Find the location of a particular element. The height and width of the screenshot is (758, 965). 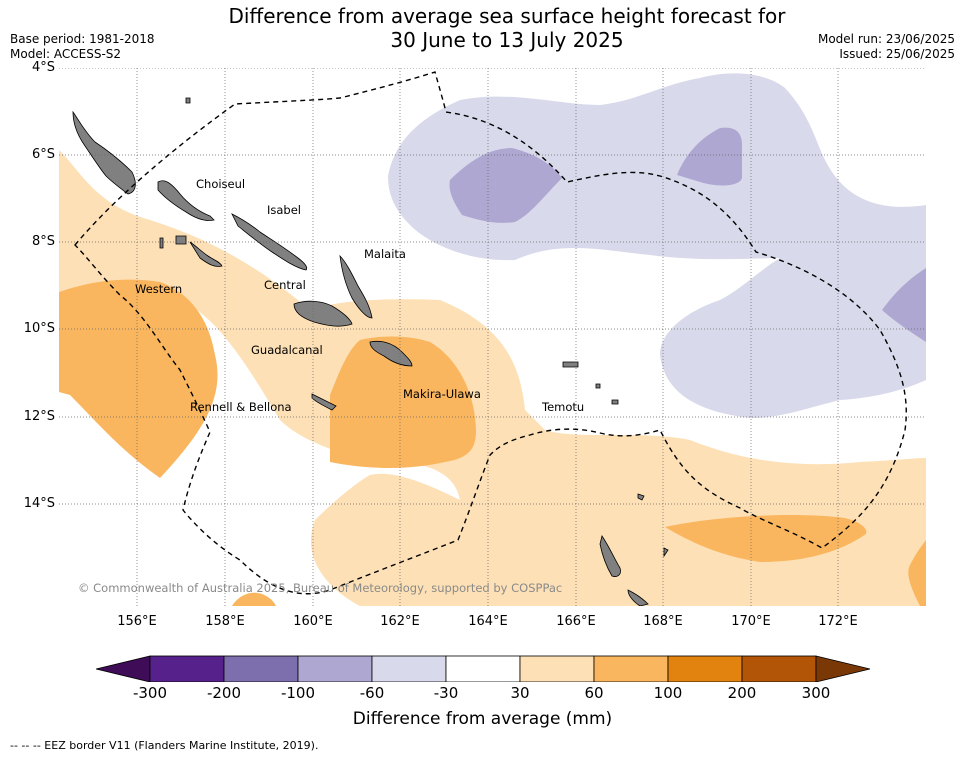

colorbar-tick-label: -200 is located at coordinates (224, 693).